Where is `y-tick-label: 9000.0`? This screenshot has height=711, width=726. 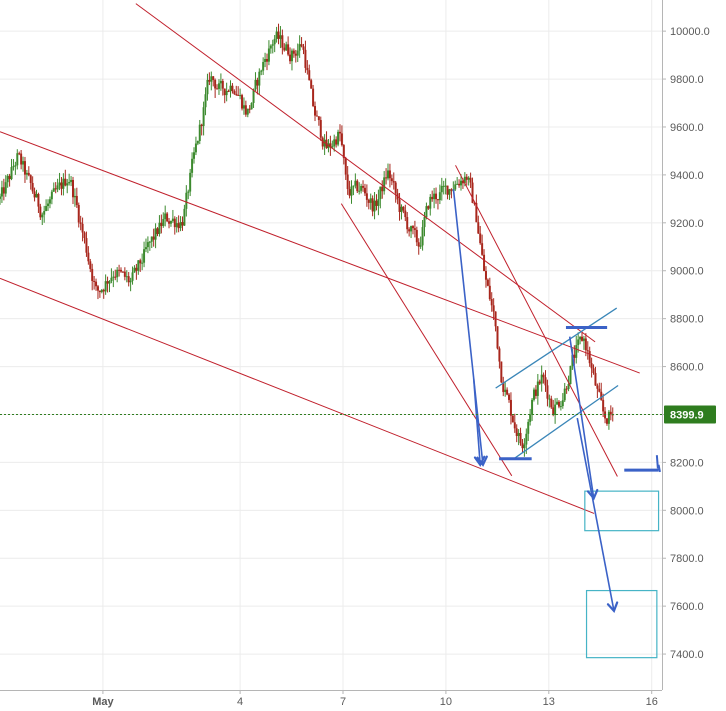
y-tick-label: 9000.0 is located at coordinates (687, 272).